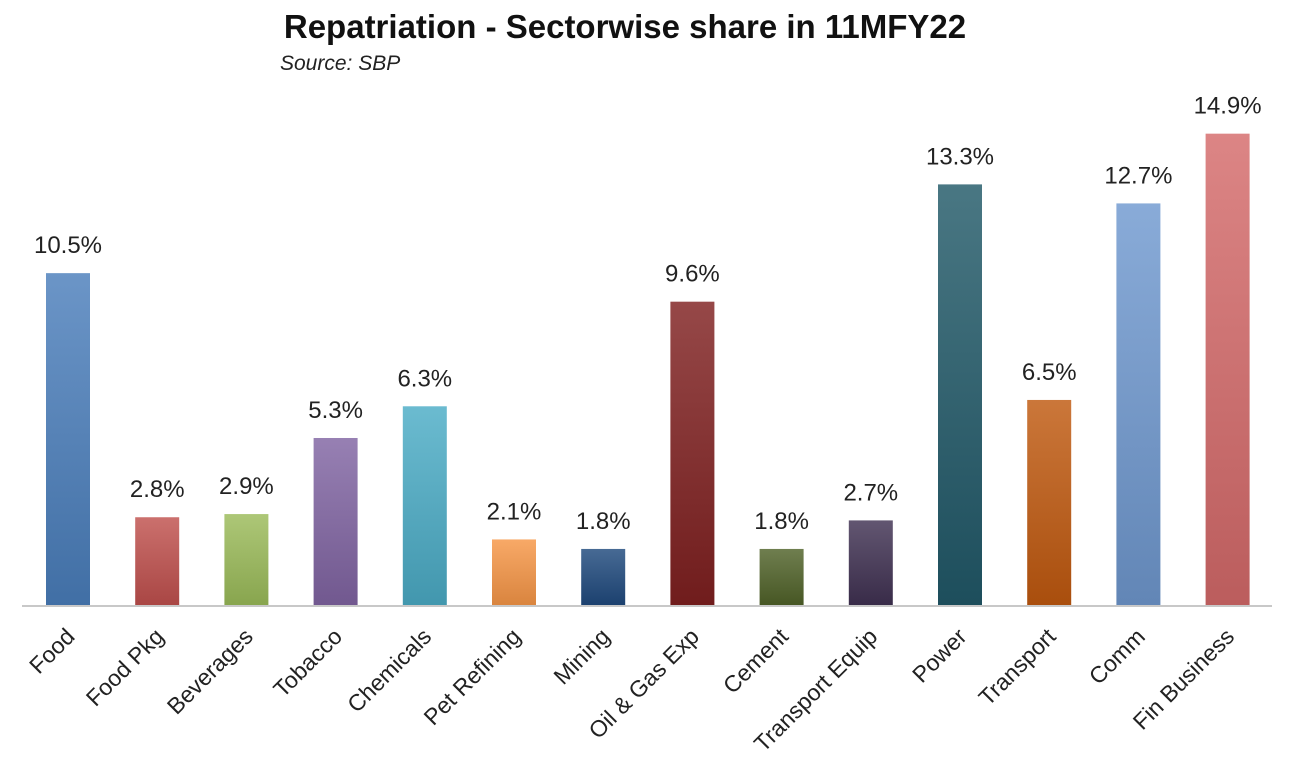 This screenshot has height=784, width=1291. I want to click on x-tick-label: Beverages, so click(210, 671).